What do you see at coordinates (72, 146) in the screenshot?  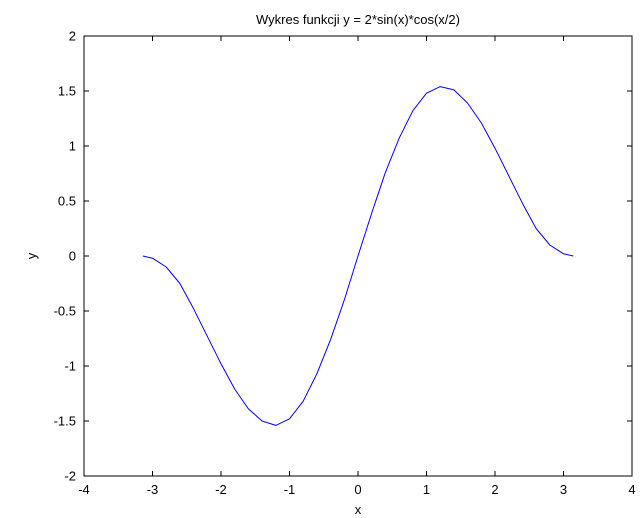 I see `y-tick-label: 1` at bounding box center [72, 146].